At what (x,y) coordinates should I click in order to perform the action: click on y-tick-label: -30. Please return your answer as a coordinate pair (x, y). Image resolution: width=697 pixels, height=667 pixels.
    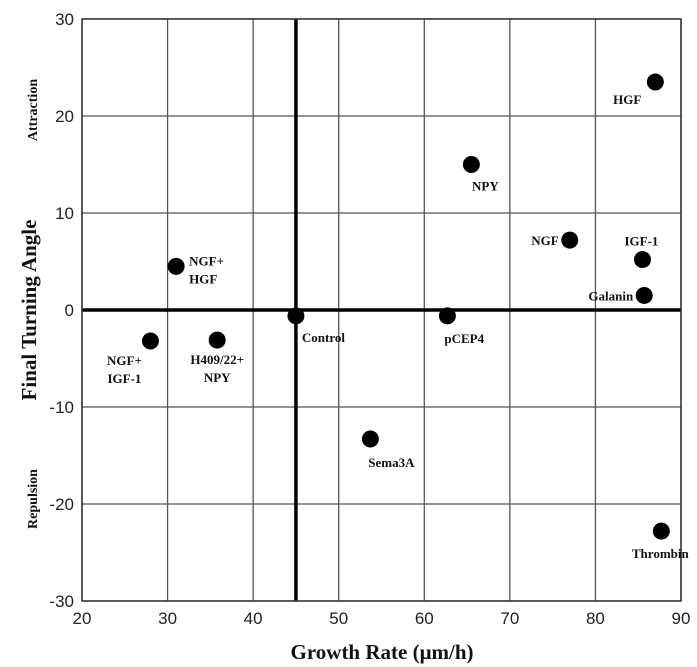
    Looking at the image, I should click on (61, 601).